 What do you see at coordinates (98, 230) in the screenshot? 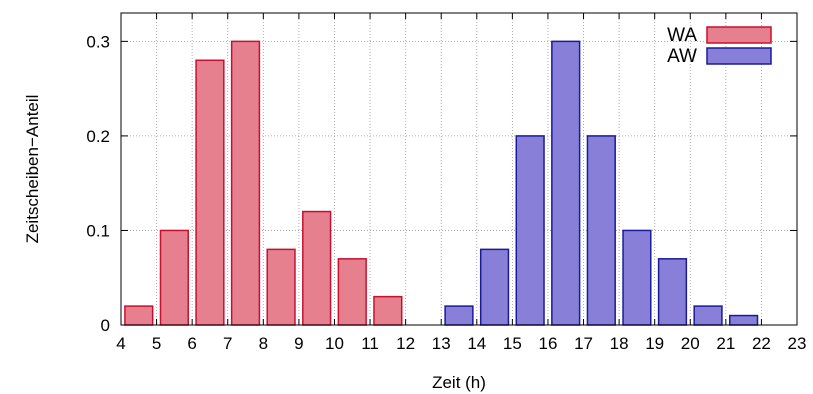
I see `y-tick-label: 0.1` at bounding box center [98, 230].